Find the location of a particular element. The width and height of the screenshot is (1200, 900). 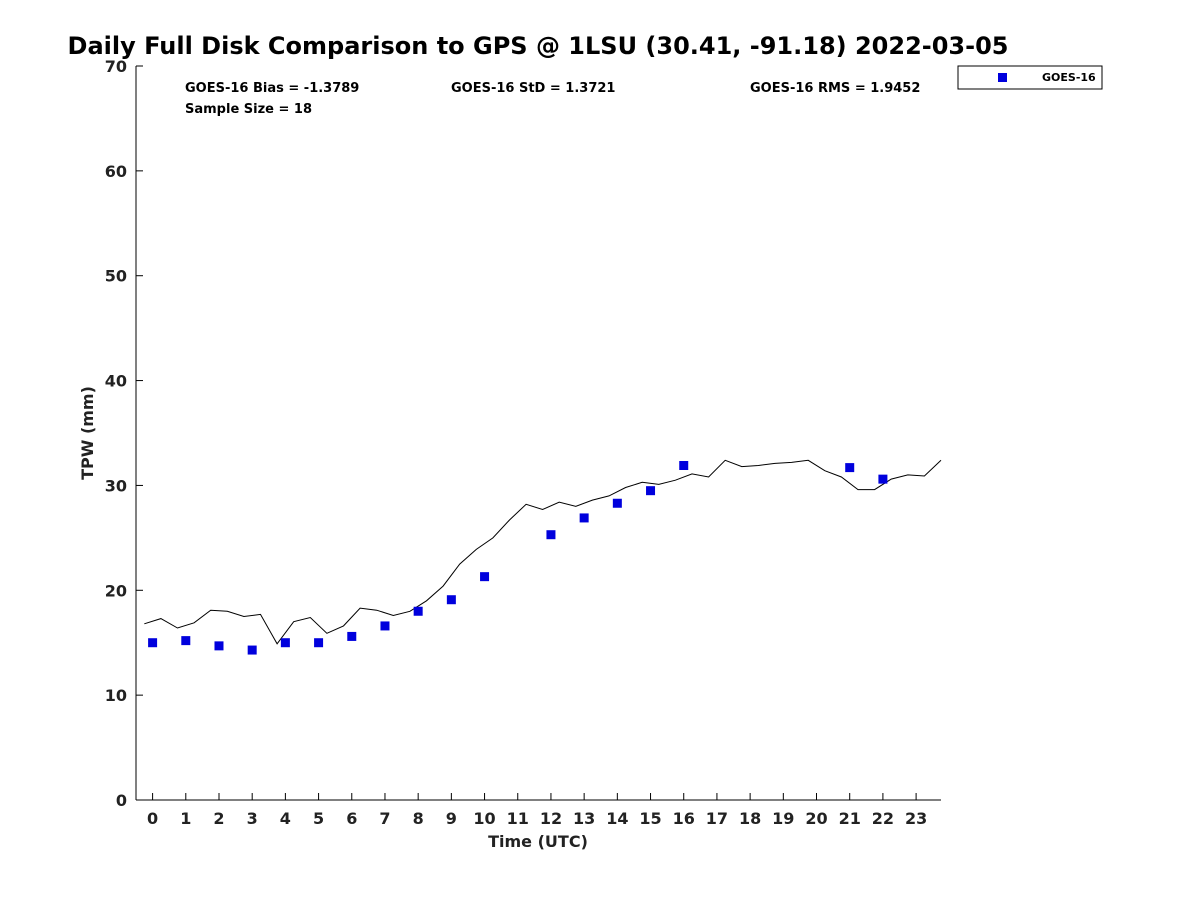

x-tick-label: 22 is located at coordinates (883, 818).